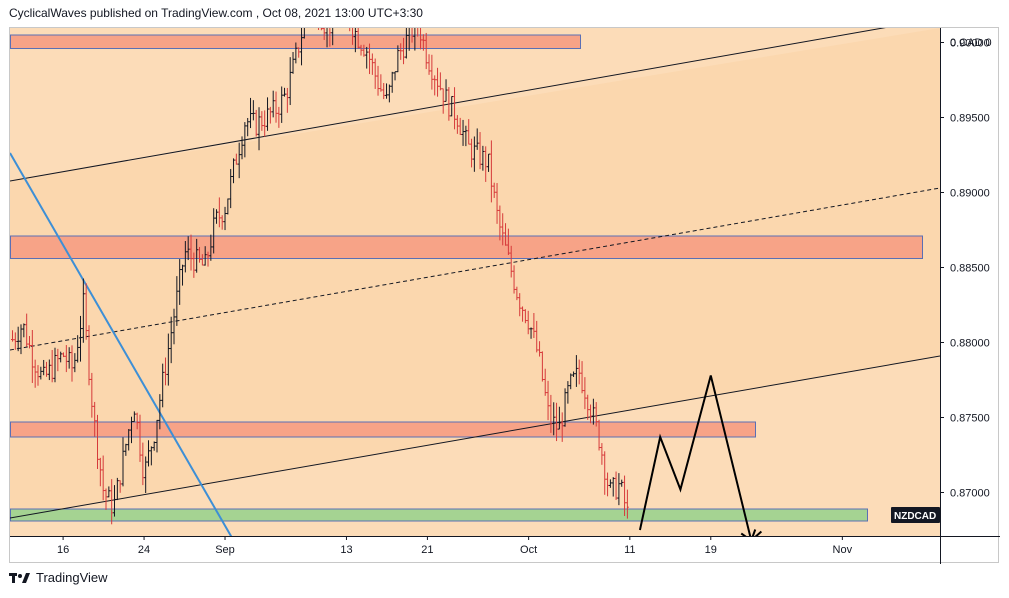 Image resolution: width=1009 pixels, height=598 pixels. What do you see at coordinates (970, 194) in the screenshot?
I see `price-tick-label: 0.89000` at bounding box center [970, 194].